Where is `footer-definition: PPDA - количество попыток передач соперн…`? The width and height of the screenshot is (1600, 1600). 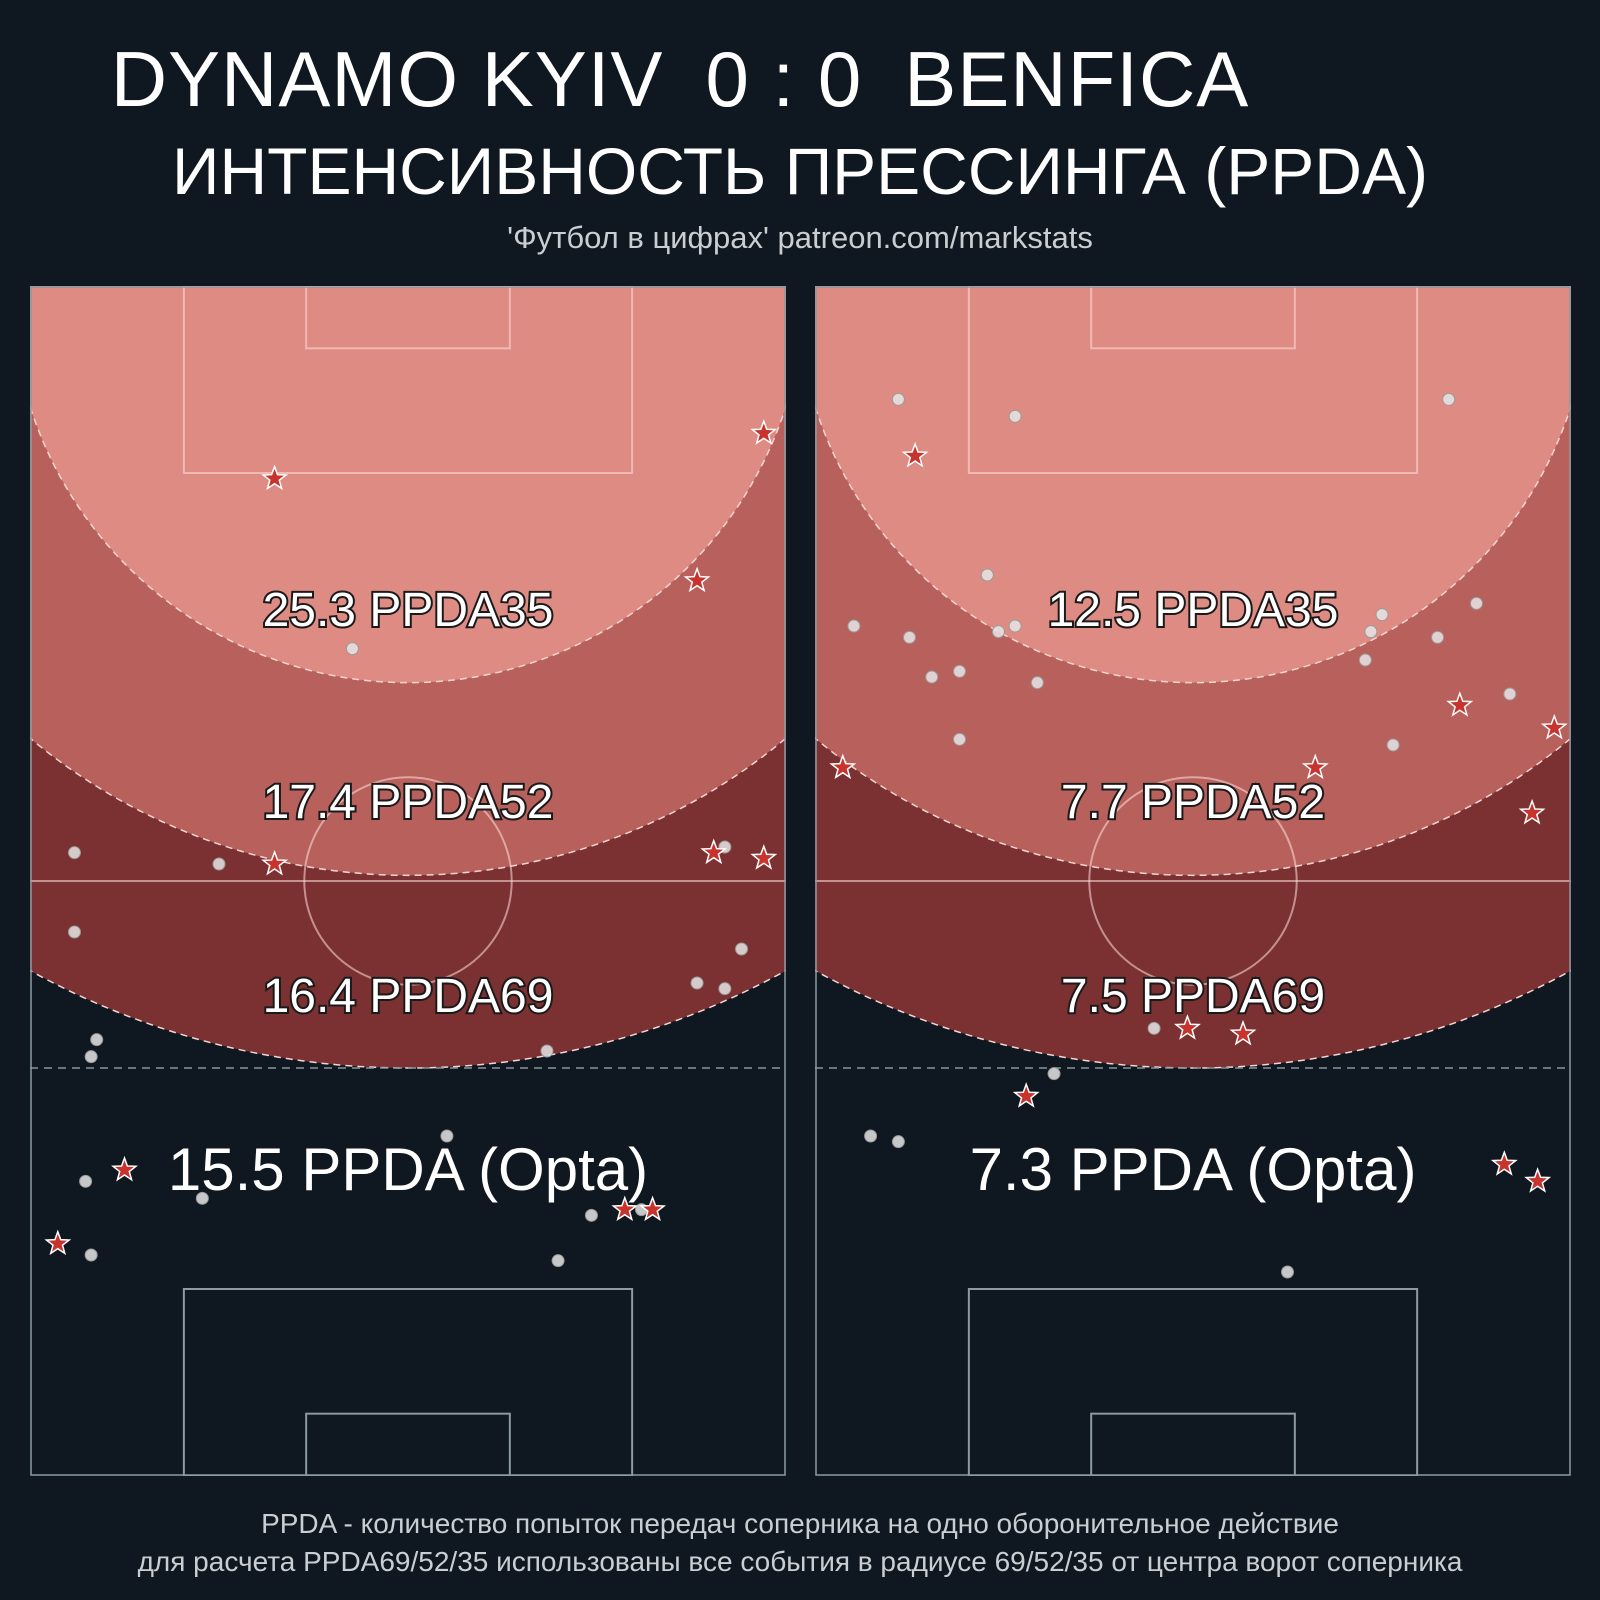
footer-definition: PPDA - количество попыток передач соперн… is located at coordinates (800, 1523).